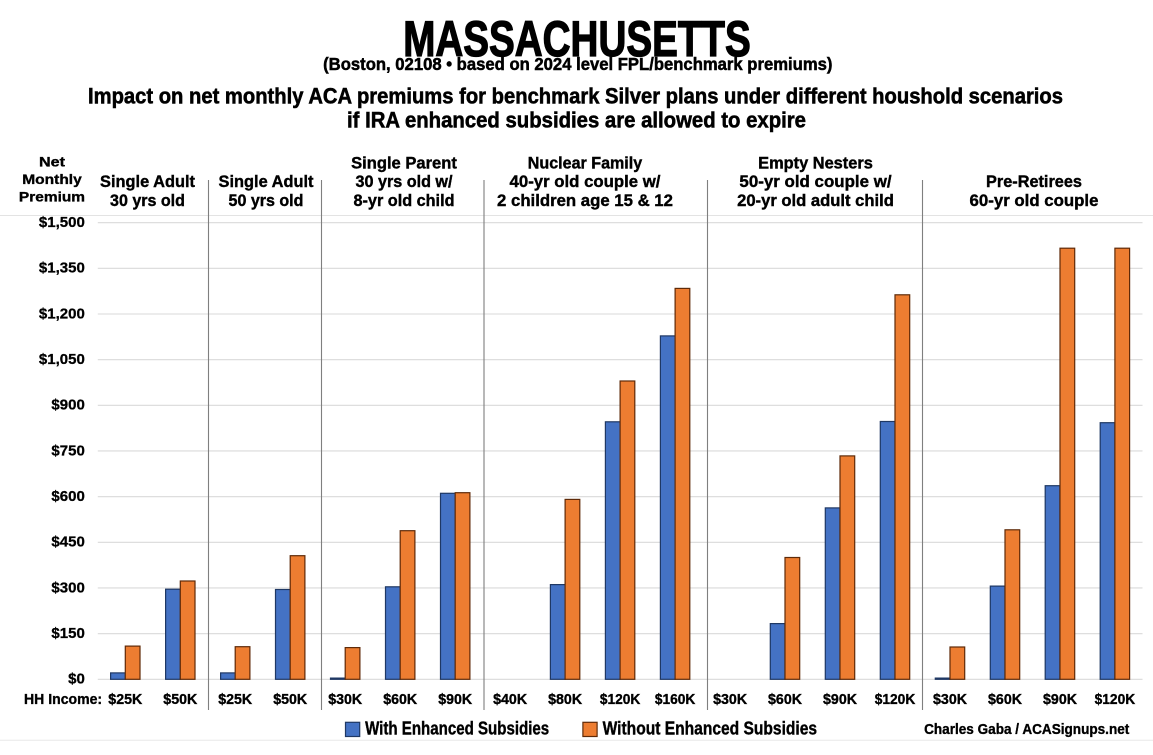  What do you see at coordinates (585, 200) in the screenshot?
I see `svg-text: 2 children age 15 & 12` at bounding box center [585, 200].